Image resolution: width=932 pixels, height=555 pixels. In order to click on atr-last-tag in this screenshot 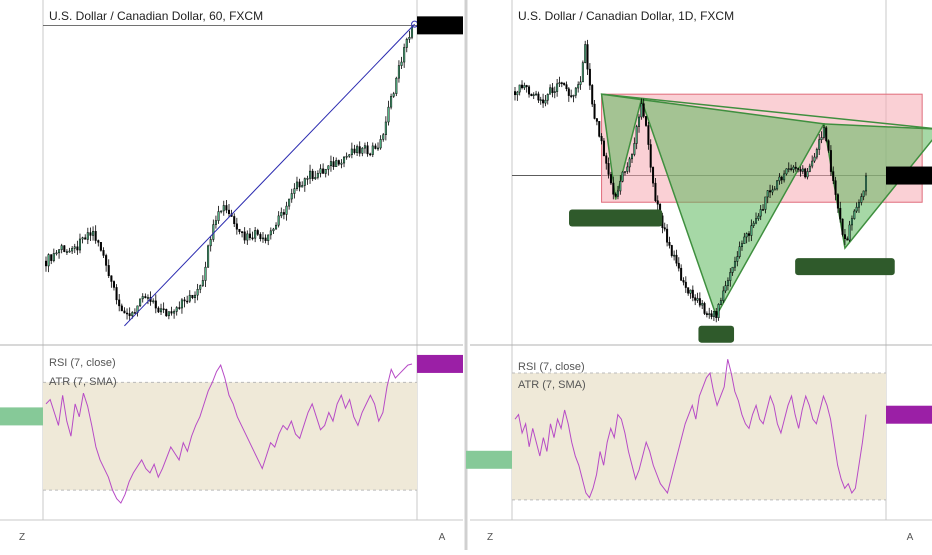, I will do `click(489, 459)`.